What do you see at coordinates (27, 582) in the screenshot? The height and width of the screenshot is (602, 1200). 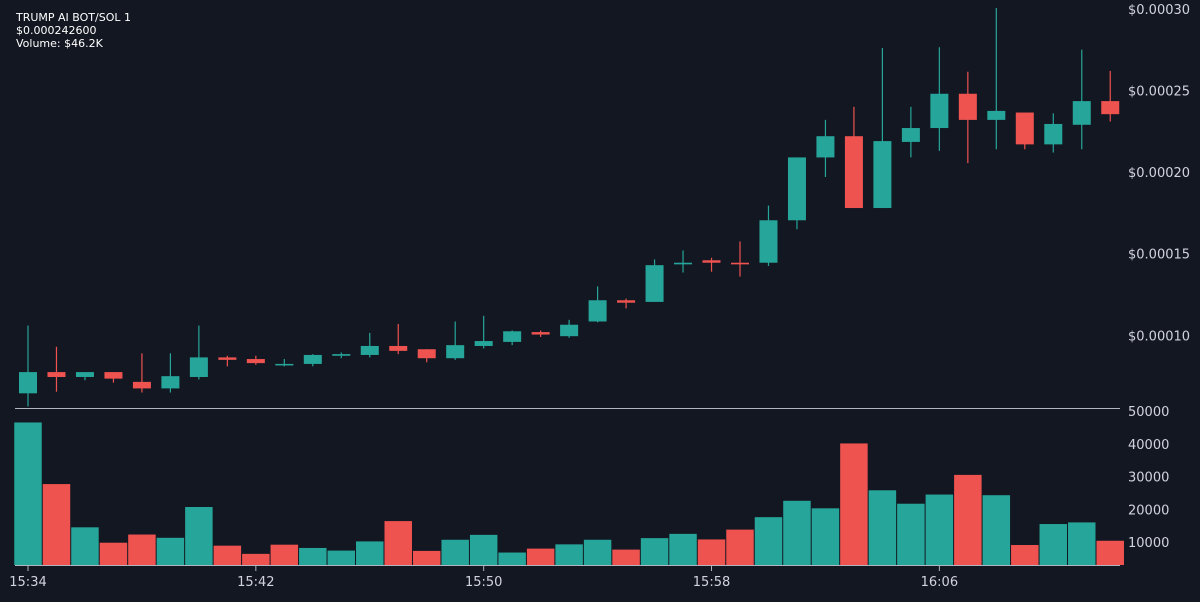 I see `time-tick-label: 15:34` at bounding box center [27, 582].